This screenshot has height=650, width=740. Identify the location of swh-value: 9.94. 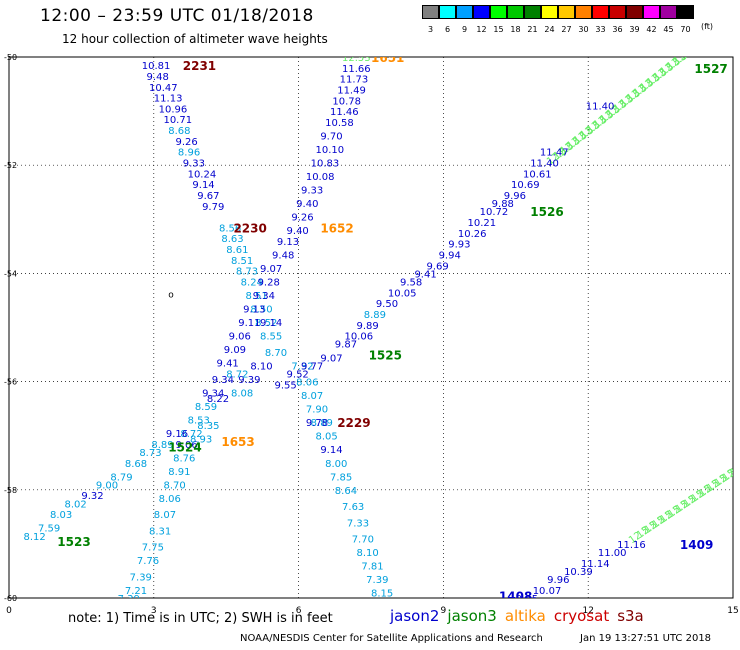
(450, 255).